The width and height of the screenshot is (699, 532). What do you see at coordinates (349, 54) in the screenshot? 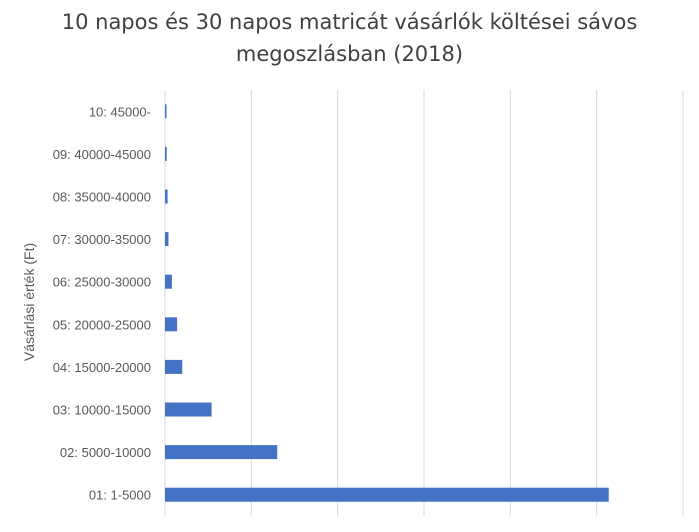
I see `chart-title-line-2: megoszlásban (2018)` at bounding box center [349, 54].